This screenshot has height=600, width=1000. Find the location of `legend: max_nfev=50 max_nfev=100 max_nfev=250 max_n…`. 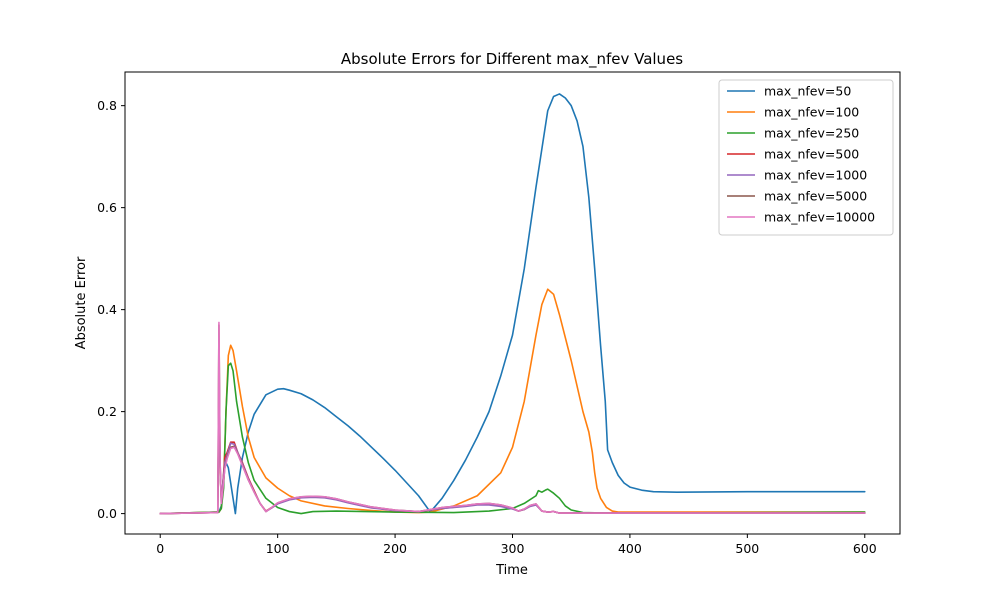

legend: max_nfev=50 max_nfev=100 max_nfev=250 max_n… is located at coordinates (806, 157).